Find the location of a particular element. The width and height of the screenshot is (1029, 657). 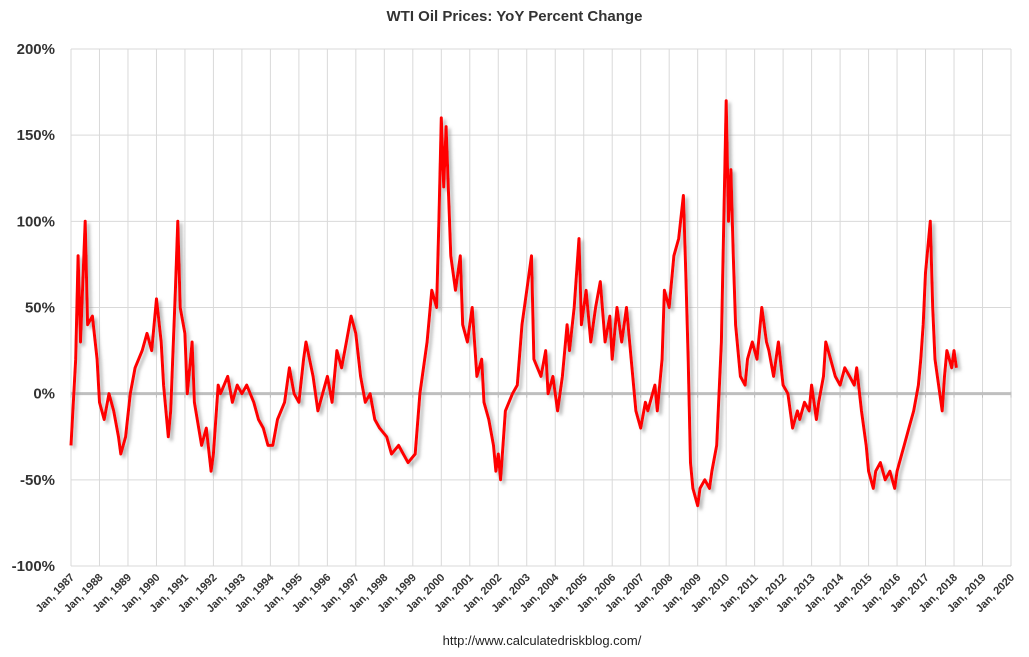

chart-title: WTI Oil Prices: YoY Percent Change is located at coordinates (514, 16).